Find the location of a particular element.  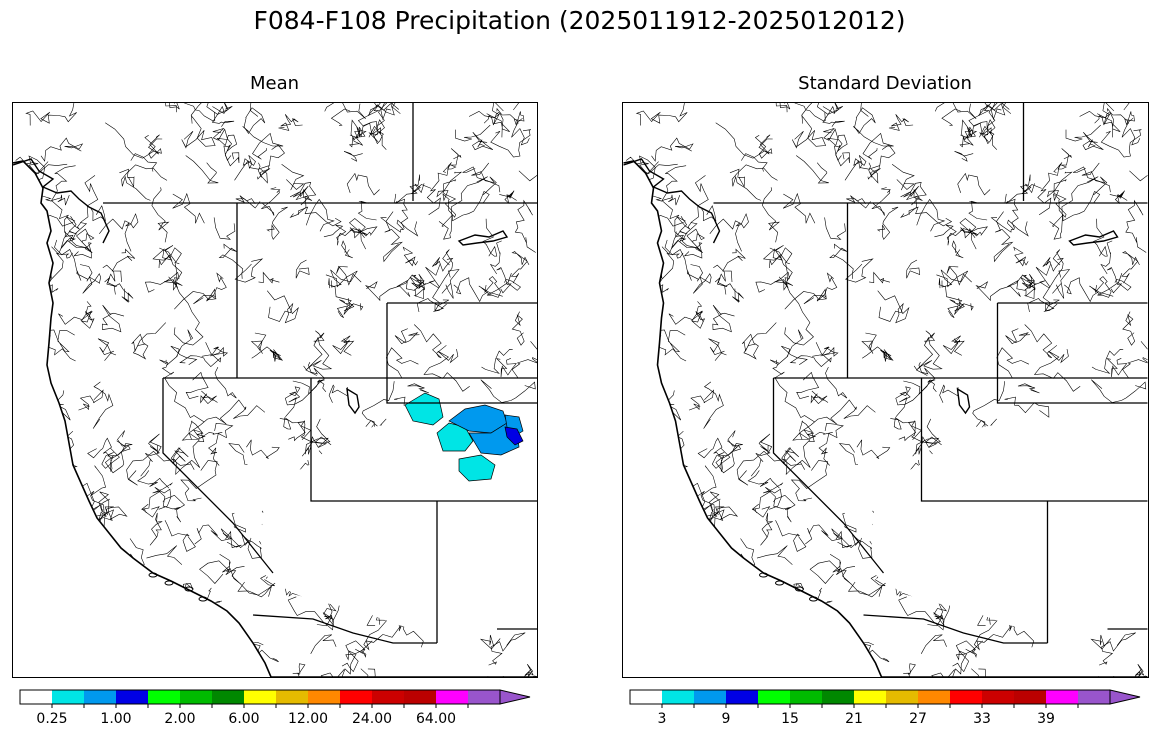

colorbar-outline is located at coordinates (870, 697).